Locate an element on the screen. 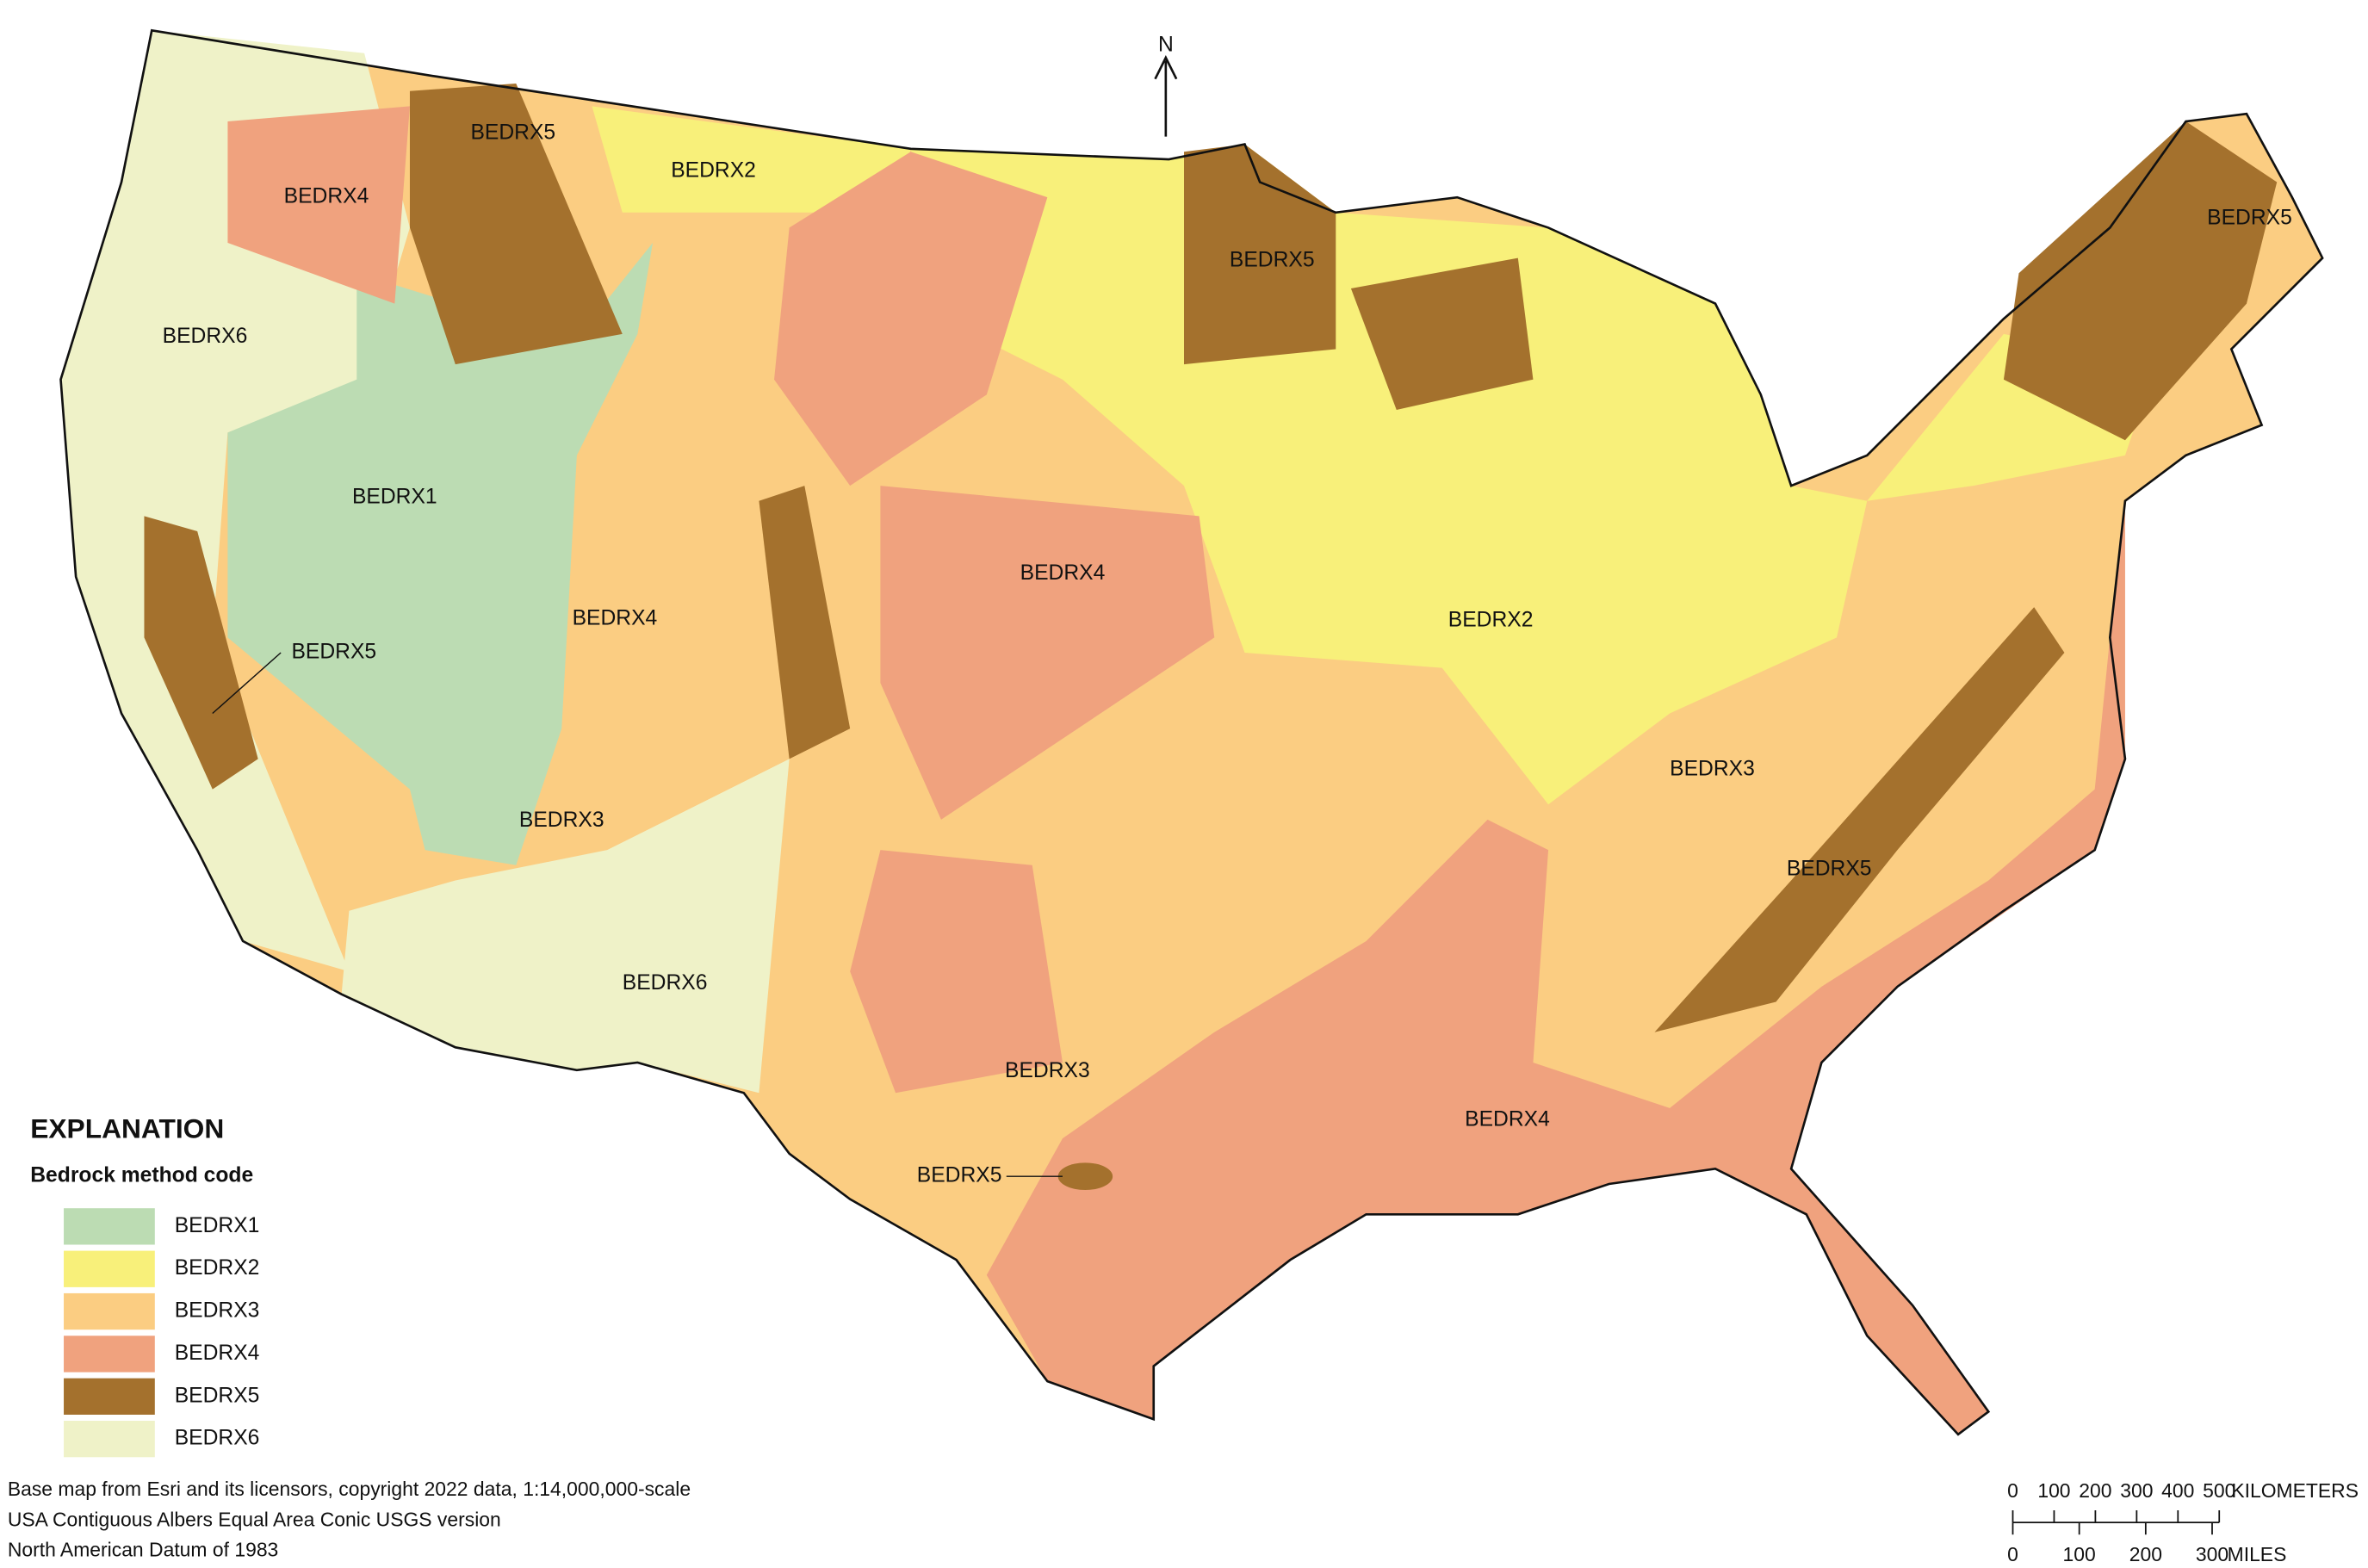  legend-label: BEDRX3 is located at coordinates (217, 1311).